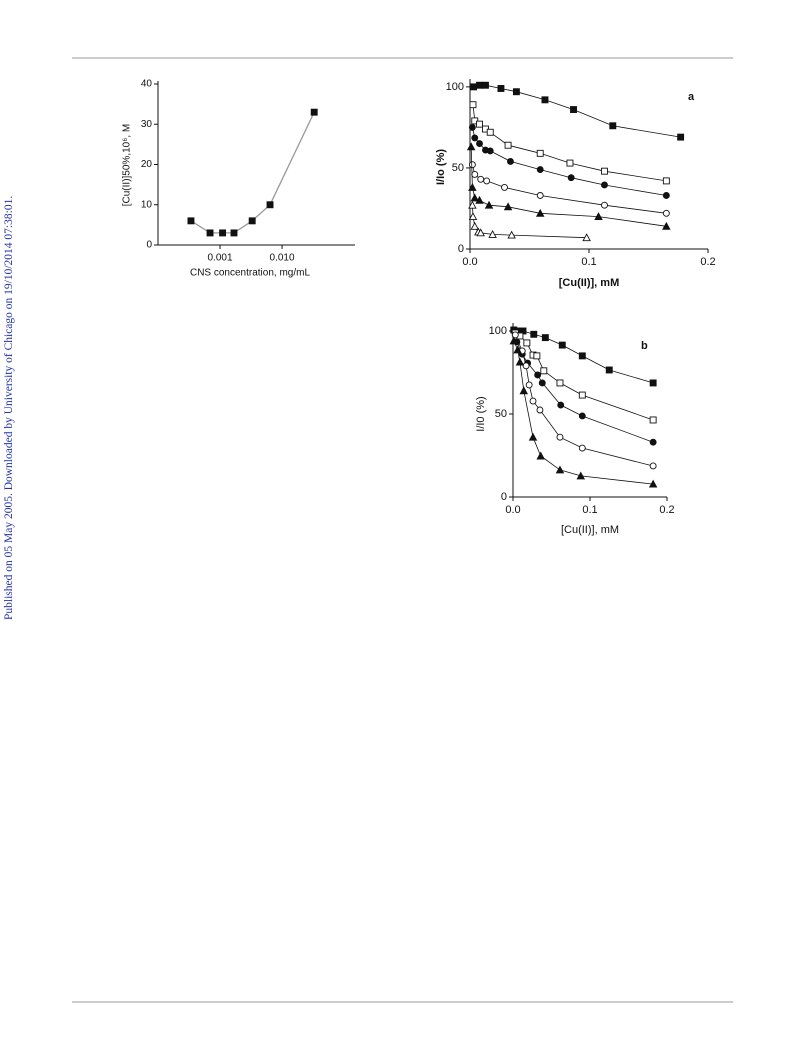  What do you see at coordinates (458, 168) in the screenshot?
I see `y-tick-label: 50` at bounding box center [458, 168].